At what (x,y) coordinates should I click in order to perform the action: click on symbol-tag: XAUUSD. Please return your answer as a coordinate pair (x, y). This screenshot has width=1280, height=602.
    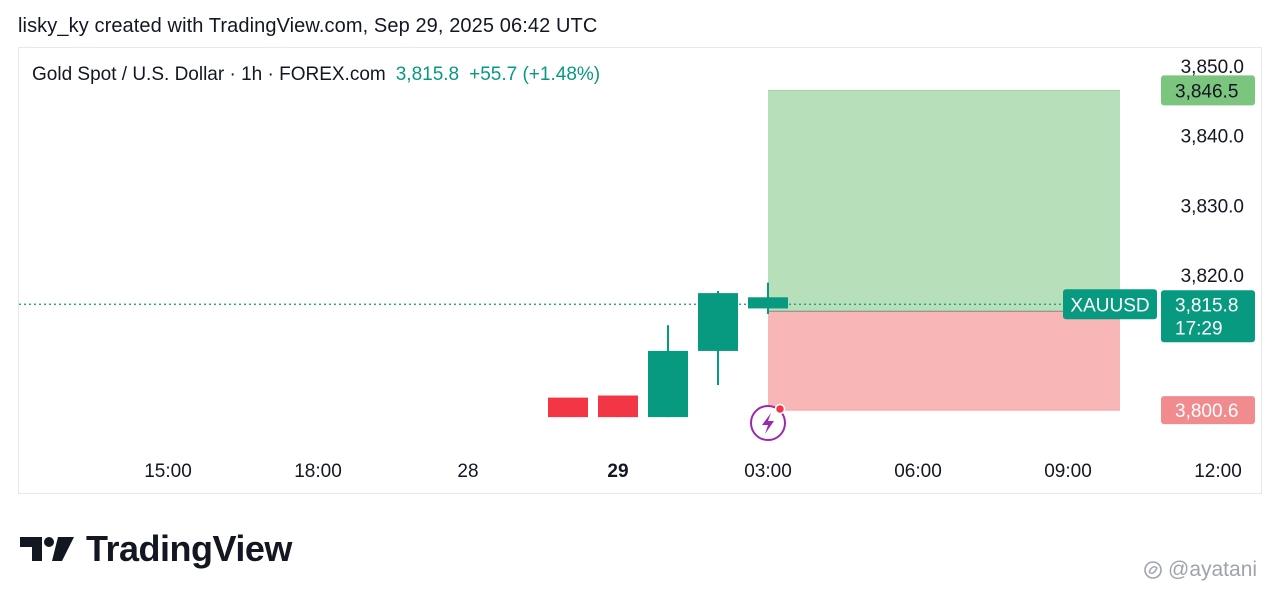
    Looking at the image, I should click on (1109, 305).